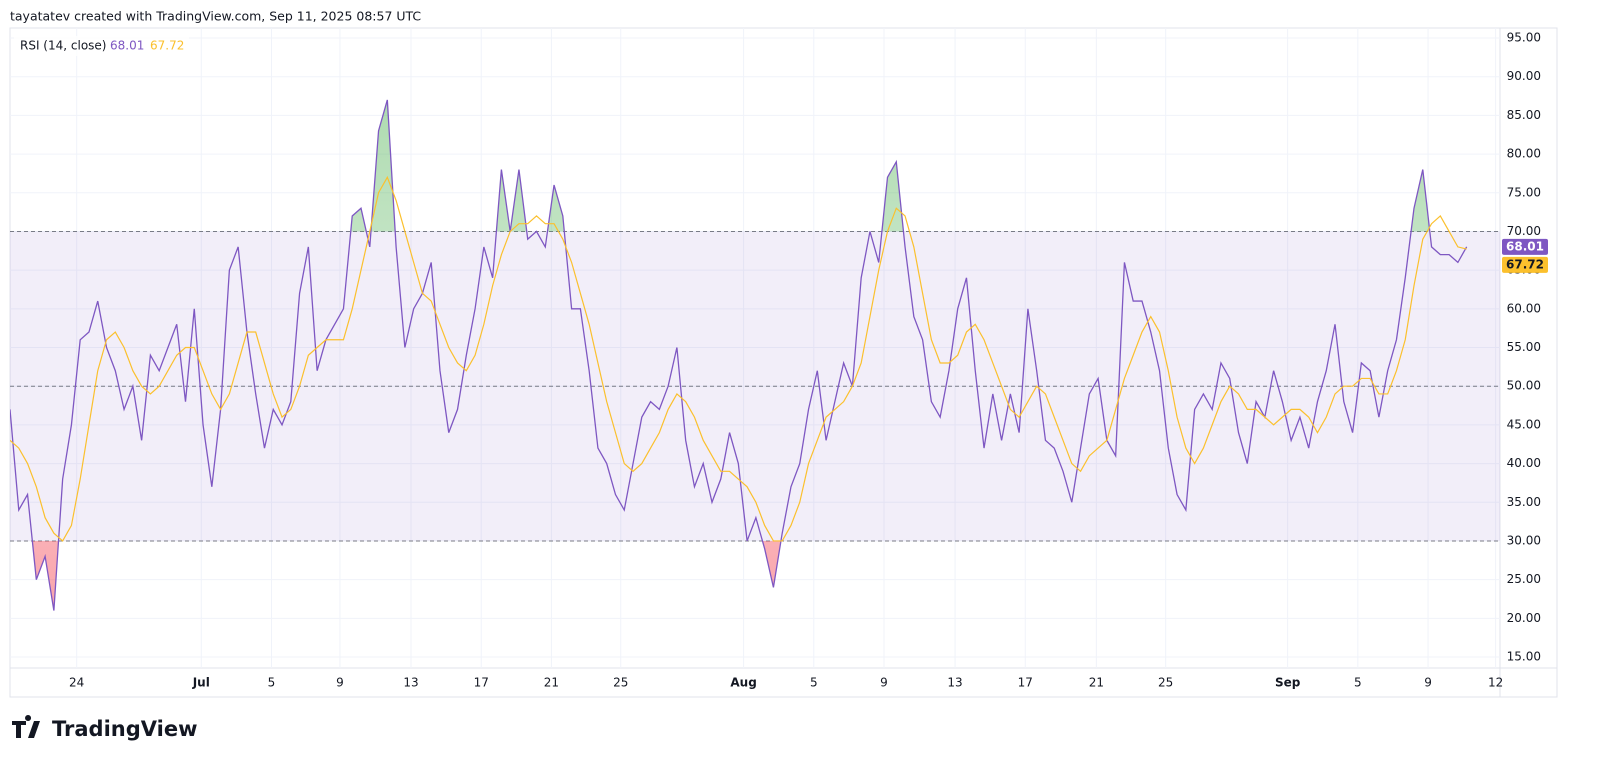  I want to click on logo: TradingView, so click(104, 728).